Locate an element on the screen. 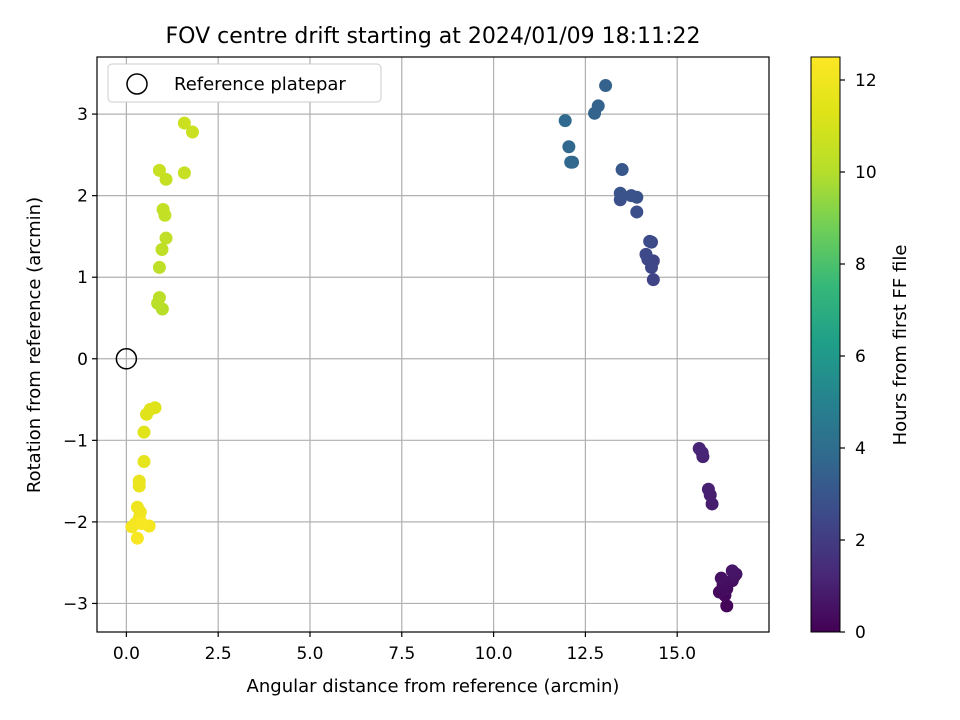 The height and width of the screenshot is (720, 960). reference-platepar-marker is located at coordinates (126, 359).